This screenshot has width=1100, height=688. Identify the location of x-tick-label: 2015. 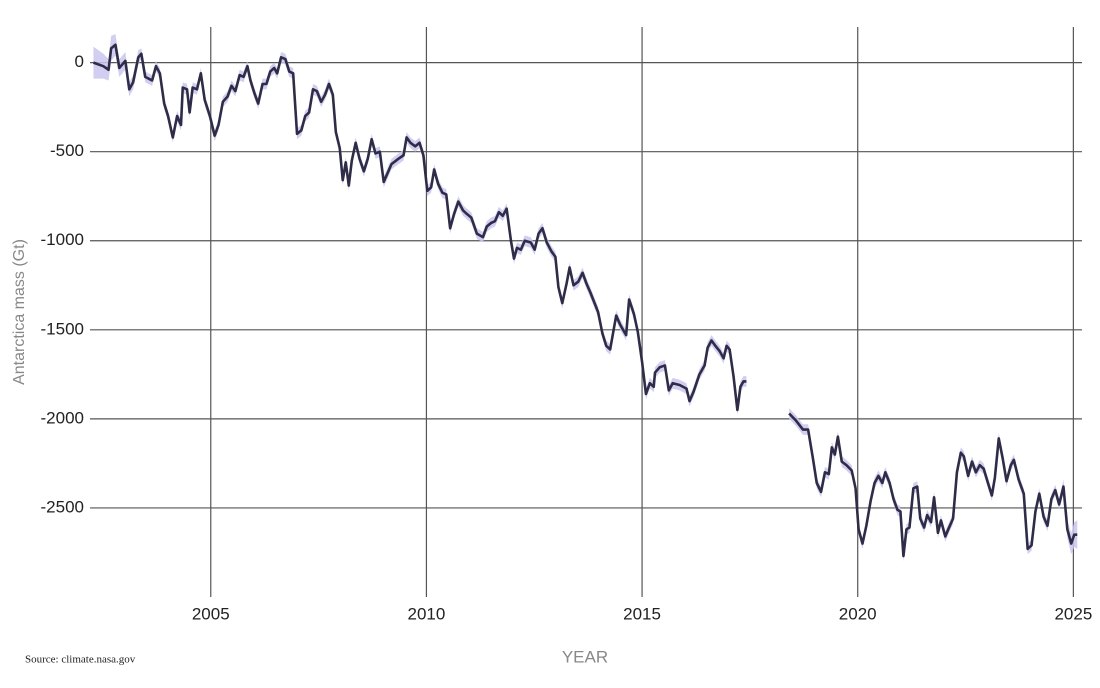
(642, 613).